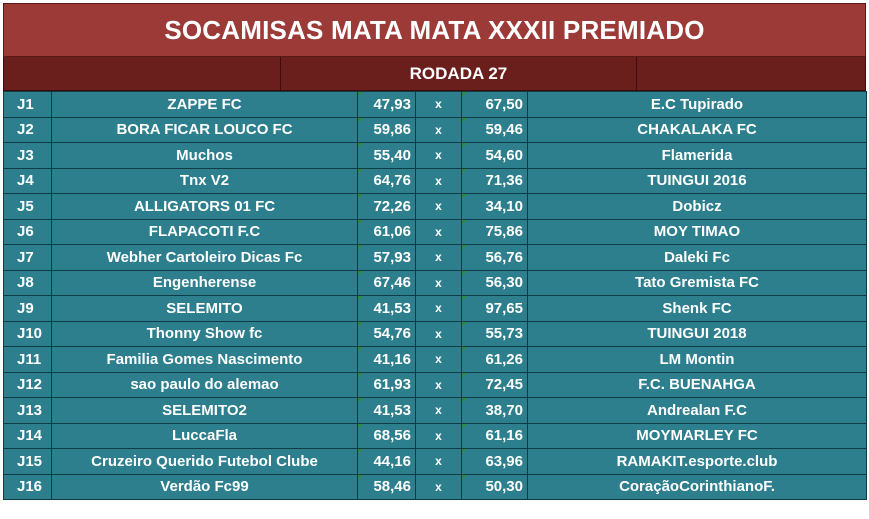 This screenshot has height=519, width=869. Describe the element at coordinates (494, 461) in the screenshot. I see `away-score-cell: 63,96` at that location.